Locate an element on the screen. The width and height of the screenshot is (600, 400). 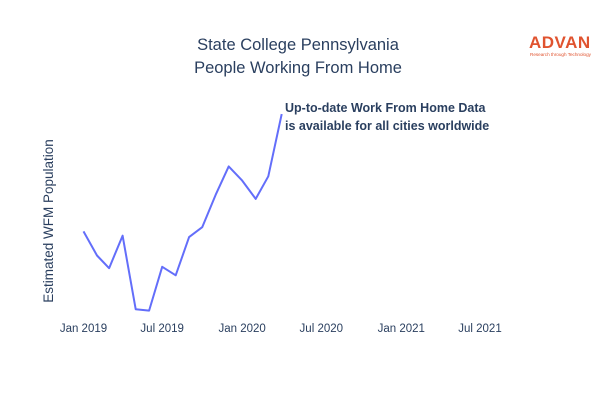
advan-logo-tagline: Research through Technology is located at coordinates (561, 54).